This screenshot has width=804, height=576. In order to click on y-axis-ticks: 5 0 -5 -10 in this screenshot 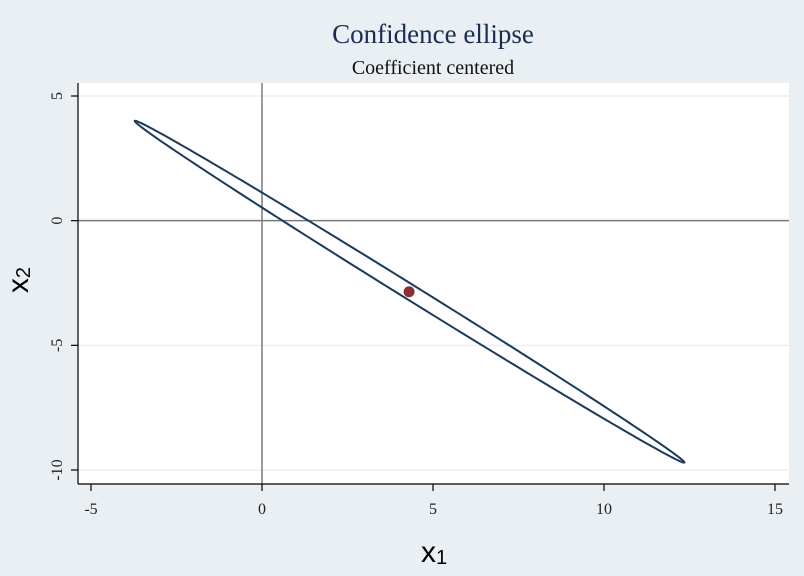, I will do `click(63, 286)`.